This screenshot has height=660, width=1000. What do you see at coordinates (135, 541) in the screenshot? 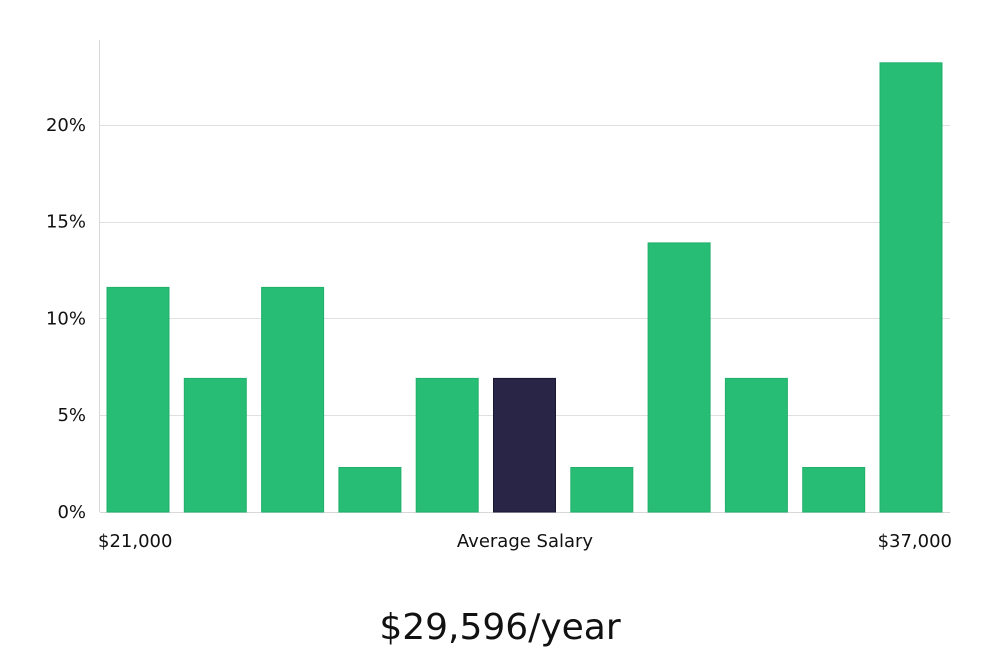
I see `x-min-label: $21,000` at bounding box center [135, 541].